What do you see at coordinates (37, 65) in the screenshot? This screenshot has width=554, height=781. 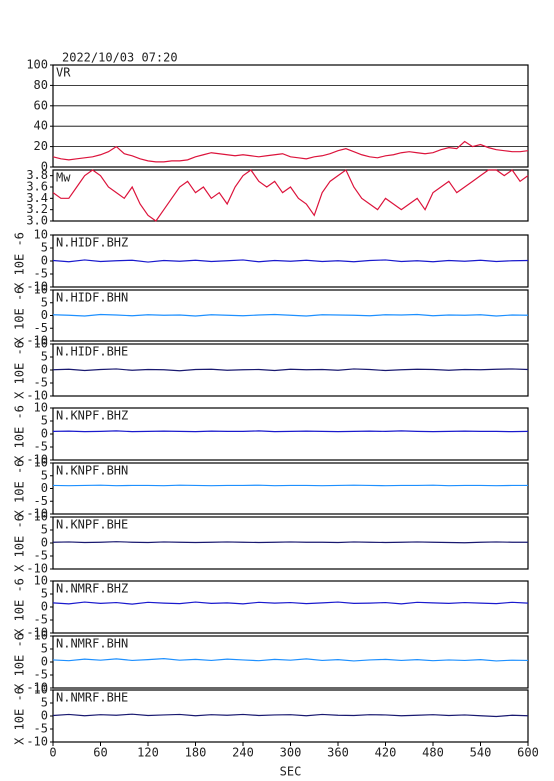 I see `y-tick-label: 100` at bounding box center [37, 65].